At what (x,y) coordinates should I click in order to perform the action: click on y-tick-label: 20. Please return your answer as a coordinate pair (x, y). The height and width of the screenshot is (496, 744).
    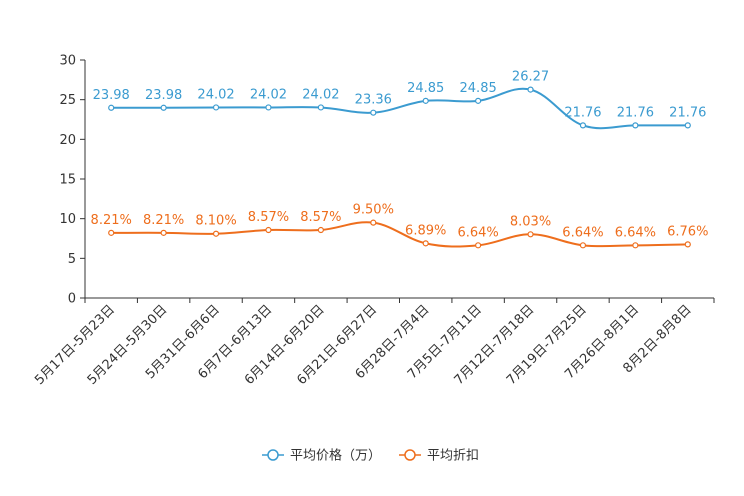
    Looking at the image, I should click on (67, 140).